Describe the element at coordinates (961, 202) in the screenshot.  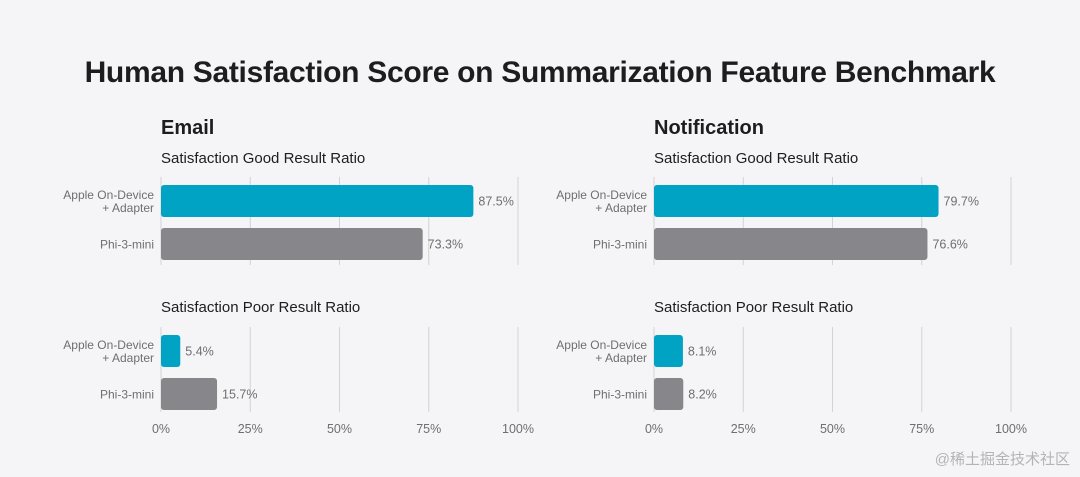
I see `bar-value-label: 79.7%` at that location.